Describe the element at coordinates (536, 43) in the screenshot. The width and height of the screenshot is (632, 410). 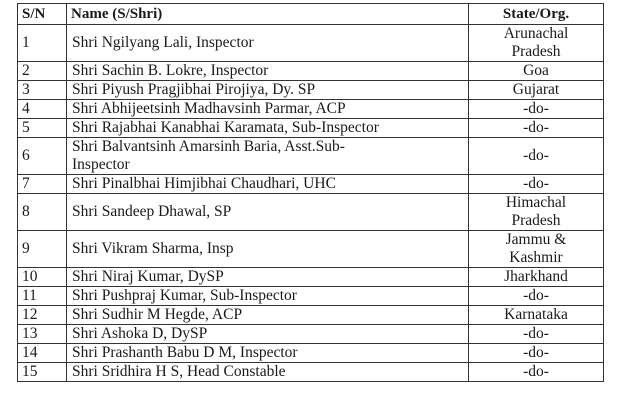
I see `state-org: Arunachal Pradesh` at that location.